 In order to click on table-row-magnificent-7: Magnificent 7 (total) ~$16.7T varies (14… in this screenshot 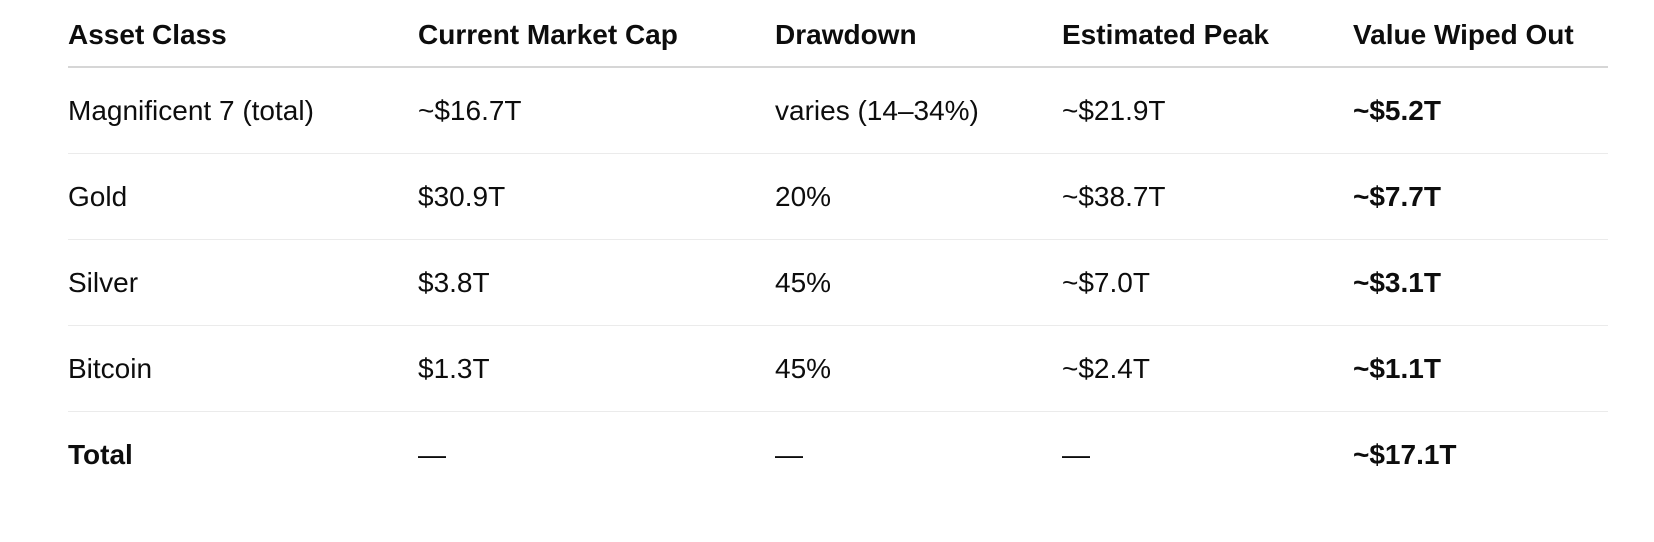, I will do `click(838, 110)`.